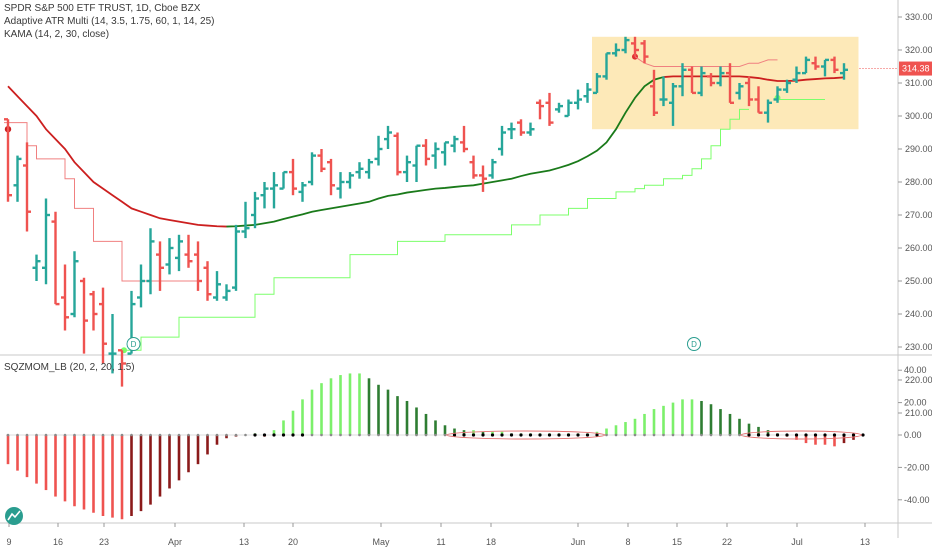 This screenshot has width=932, height=550. I want to click on dividend-marker-circle, so click(133, 344).